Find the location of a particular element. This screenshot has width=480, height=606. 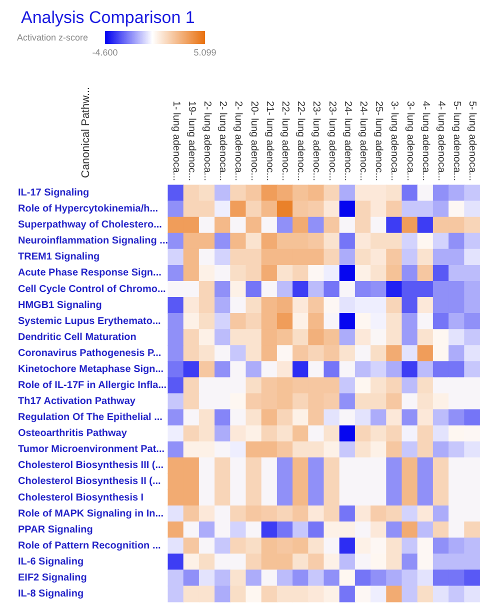

y-tick-label: Osteoarthritis Pathway is located at coordinates (73, 434).